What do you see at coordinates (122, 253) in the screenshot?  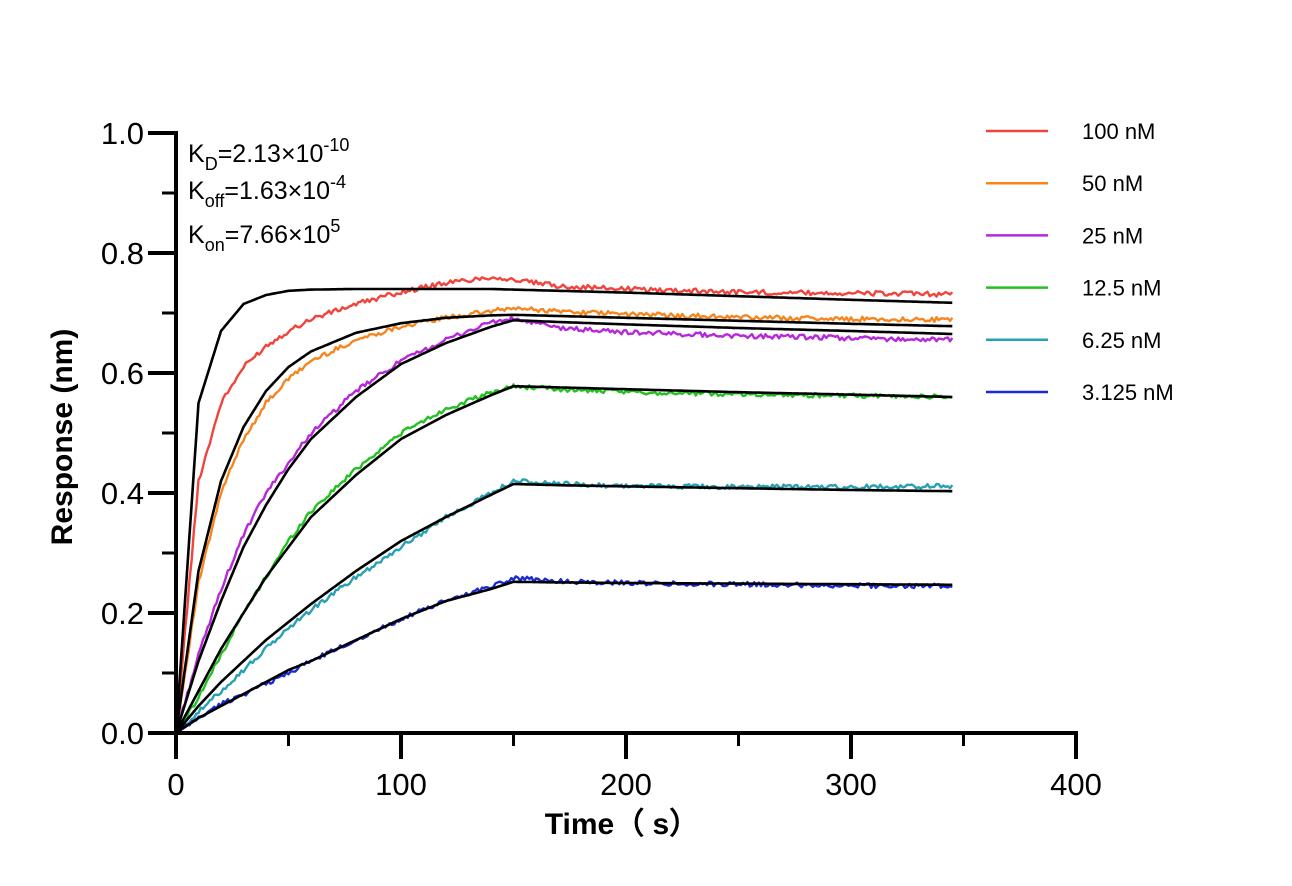 I see `y-tick-label: 0.8` at bounding box center [122, 253].